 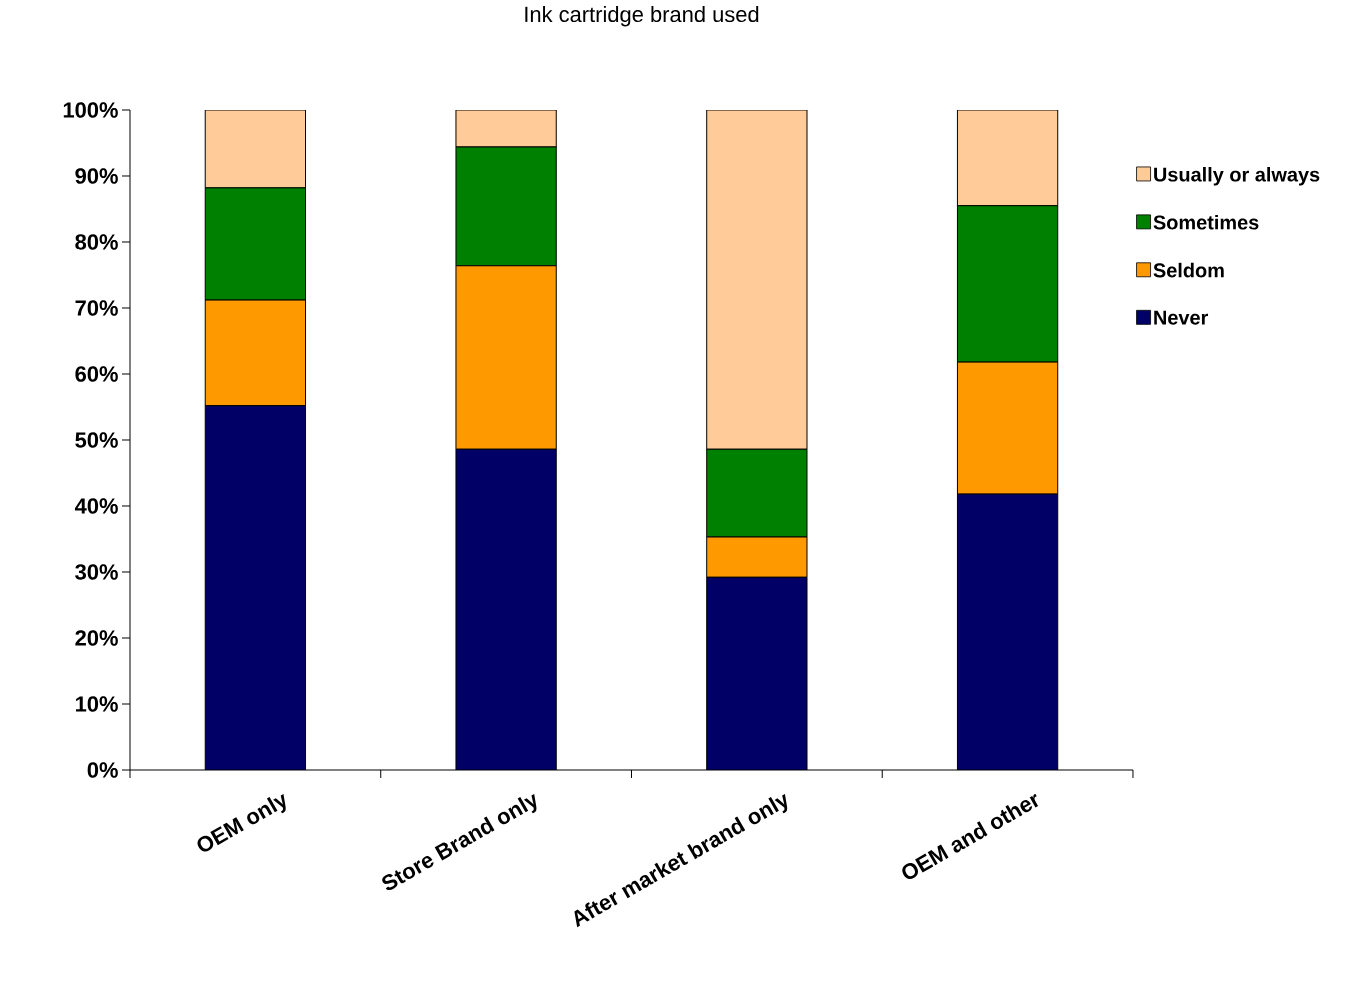 I want to click on y-tick-label: 90%, so click(x=96, y=176).